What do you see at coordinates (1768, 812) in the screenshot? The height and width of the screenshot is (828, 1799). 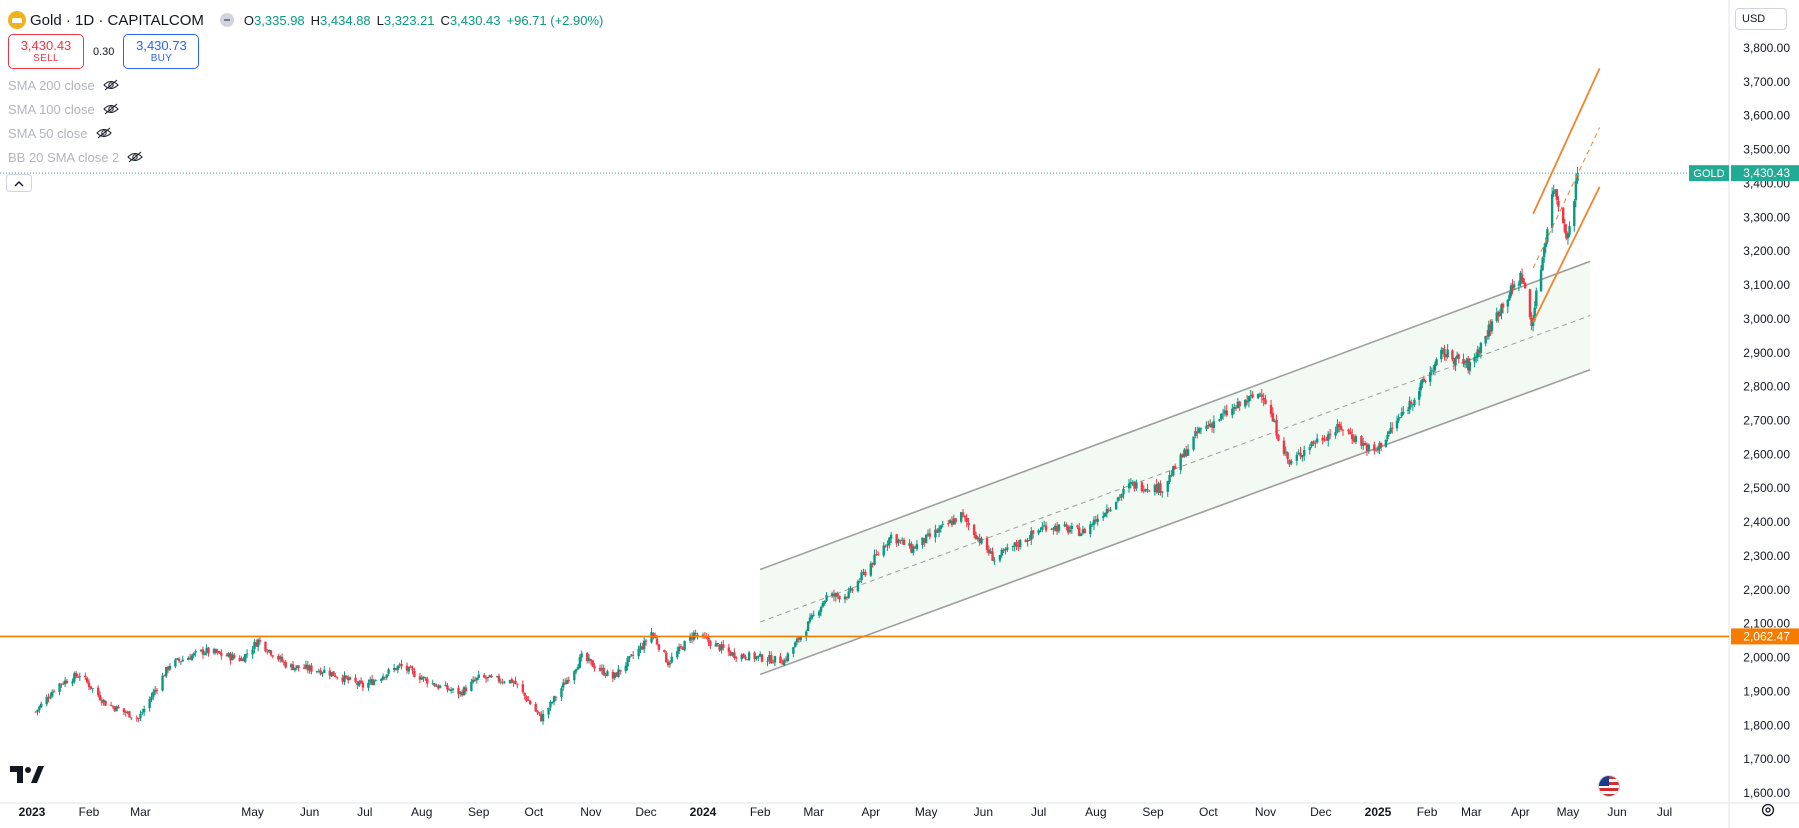 I see `settings-gear-icon` at bounding box center [1768, 812].